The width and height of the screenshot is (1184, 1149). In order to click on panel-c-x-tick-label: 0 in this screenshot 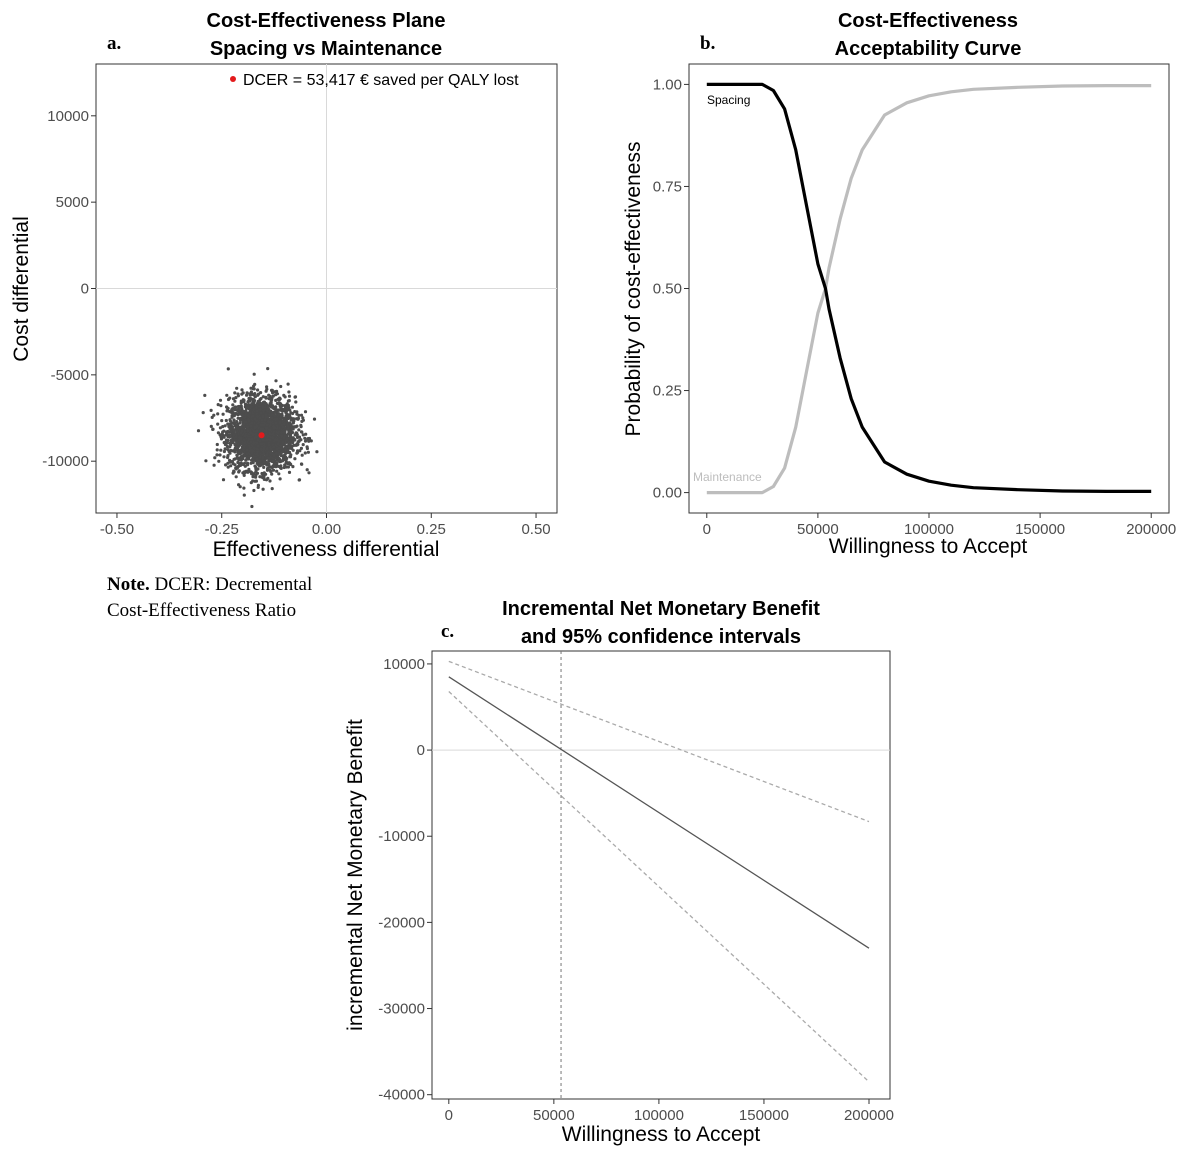, I will do `click(449, 1115)`.